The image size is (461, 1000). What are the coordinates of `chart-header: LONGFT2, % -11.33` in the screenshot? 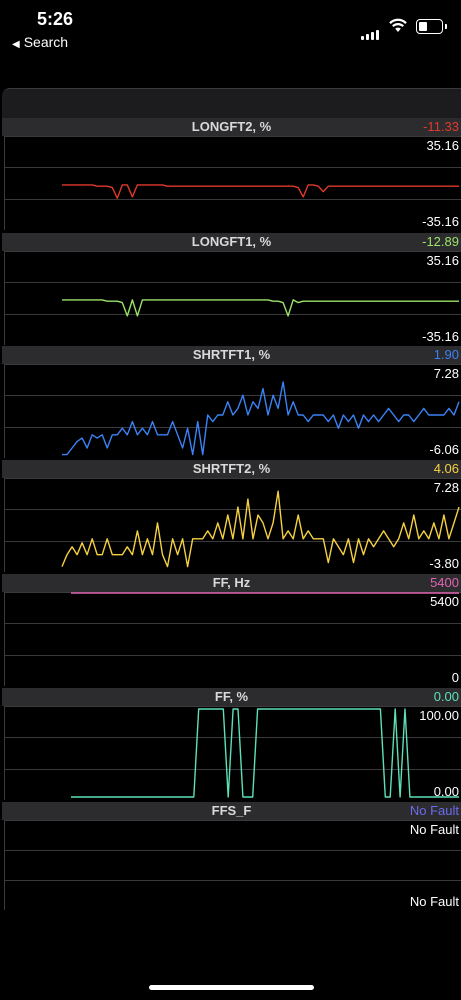 It's located at (231, 127).